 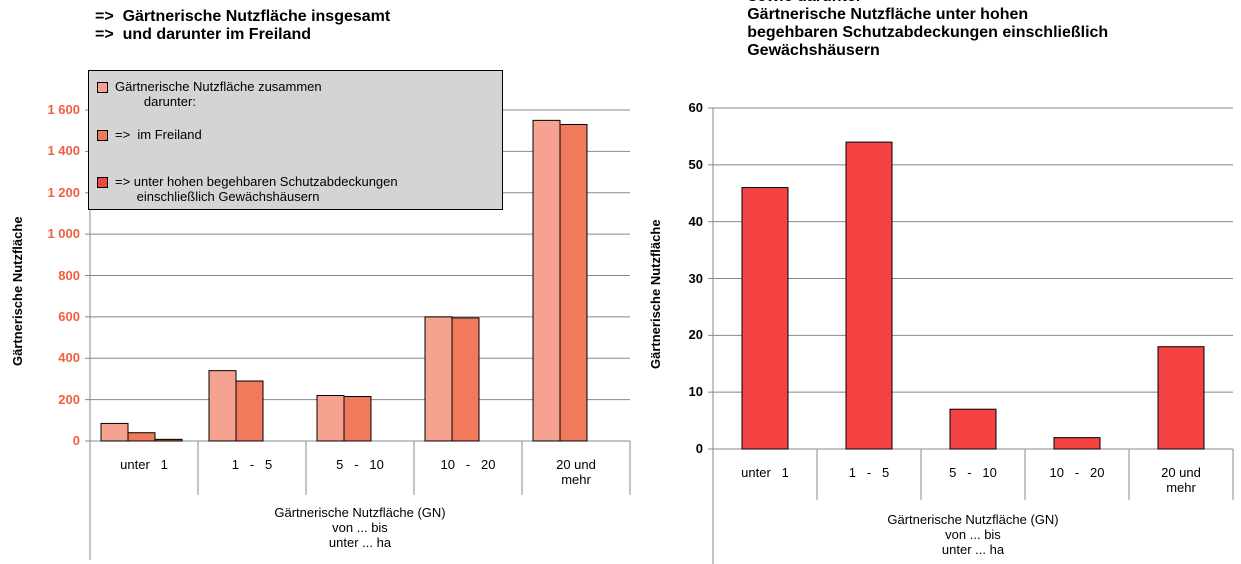 I want to click on y-tick-label: 20, so click(x=695, y=335).